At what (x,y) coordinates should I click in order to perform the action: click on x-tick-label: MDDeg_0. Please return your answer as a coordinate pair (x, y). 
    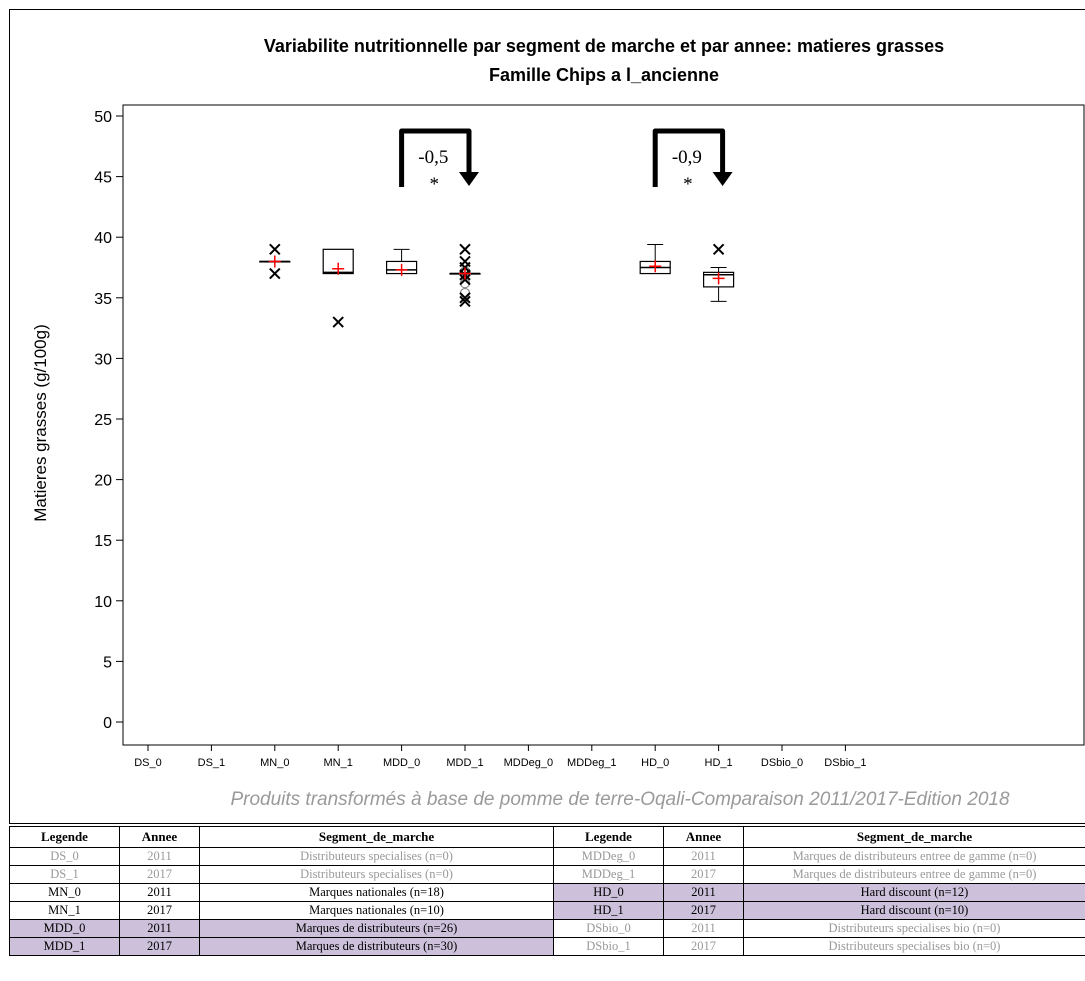
    Looking at the image, I should click on (529, 763).